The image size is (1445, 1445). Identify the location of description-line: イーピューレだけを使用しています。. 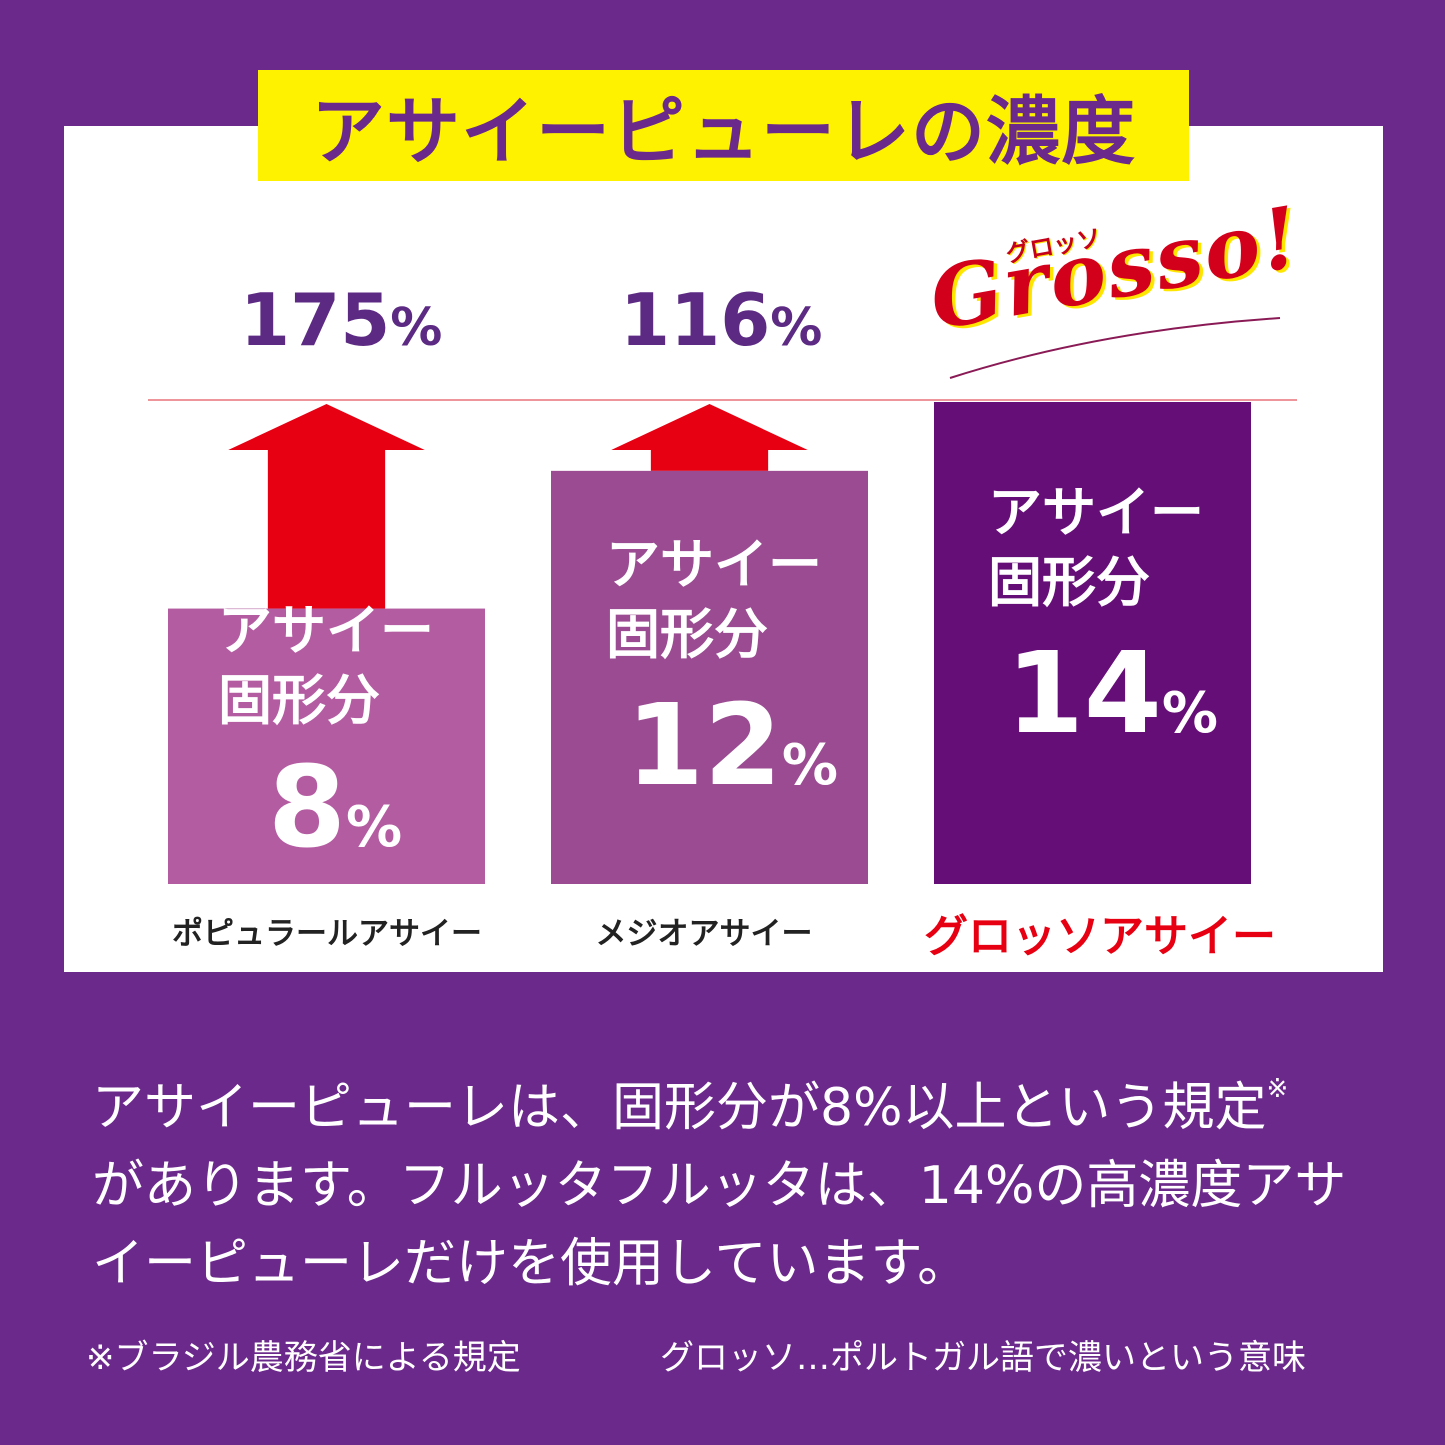
(531, 1264).